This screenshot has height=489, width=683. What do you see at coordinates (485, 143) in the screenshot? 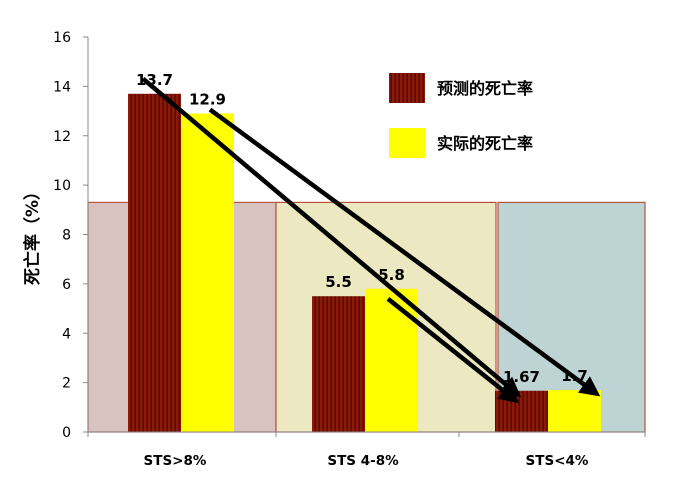
I see `legend-label-actual: 实际的死亡率` at bounding box center [485, 143].